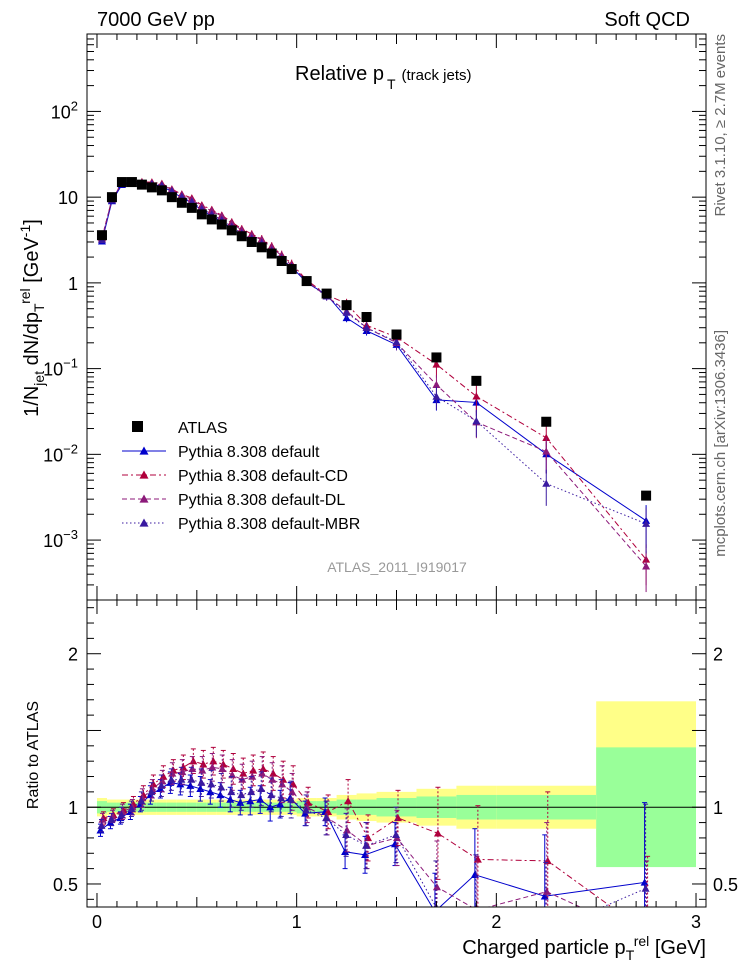 This screenshot has width=746, height=972. Describe the element at coordinates (32, 401) in the screenshot. I see `label-text: 1/N` at that location.